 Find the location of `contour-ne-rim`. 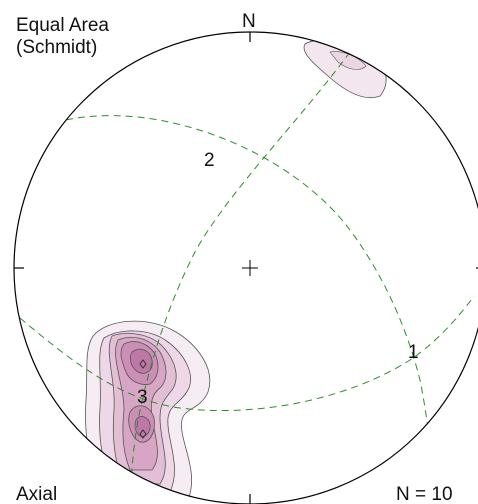

contour-ne-rim is located at coordinates (345, 69).